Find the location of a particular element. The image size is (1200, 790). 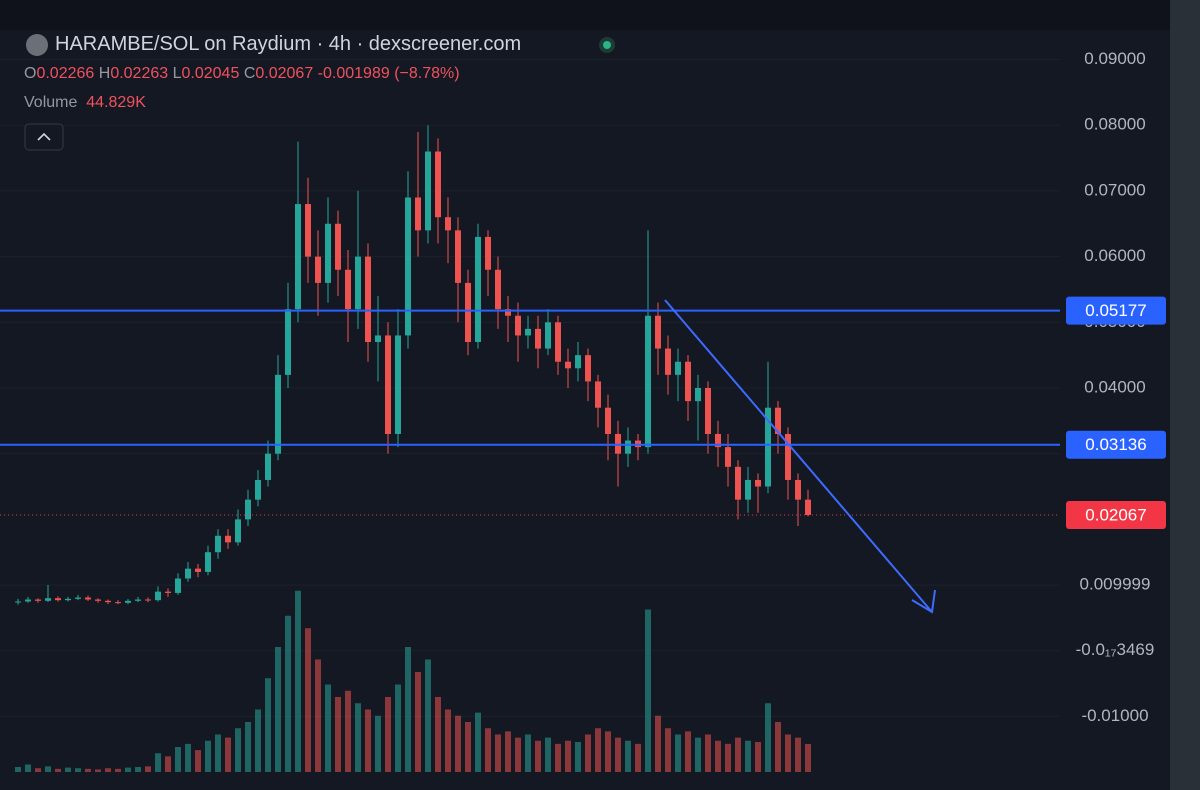

y-tick-label: 0.07000 is located at coordinates (1114, 189).